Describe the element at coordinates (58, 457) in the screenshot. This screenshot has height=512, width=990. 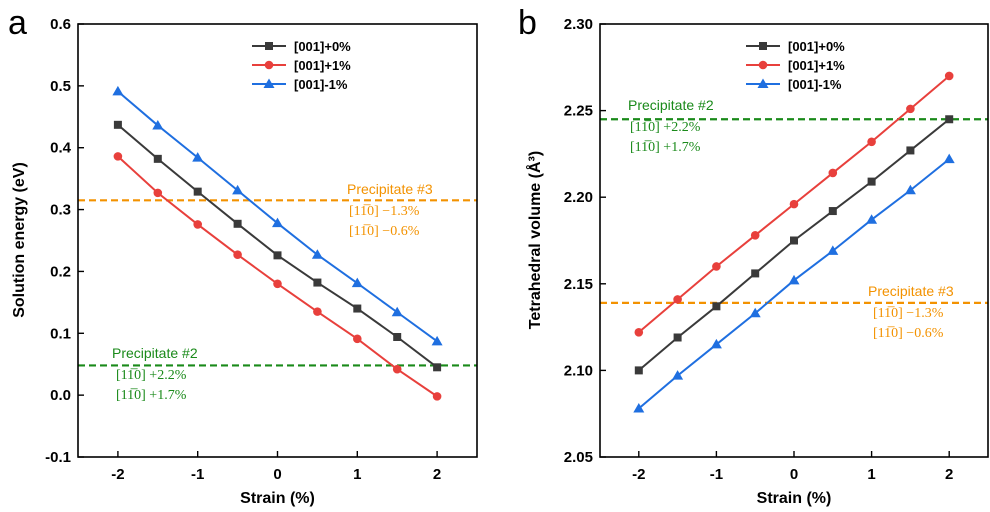
I see `panel-a-ytick-label: -0.1` at that location.